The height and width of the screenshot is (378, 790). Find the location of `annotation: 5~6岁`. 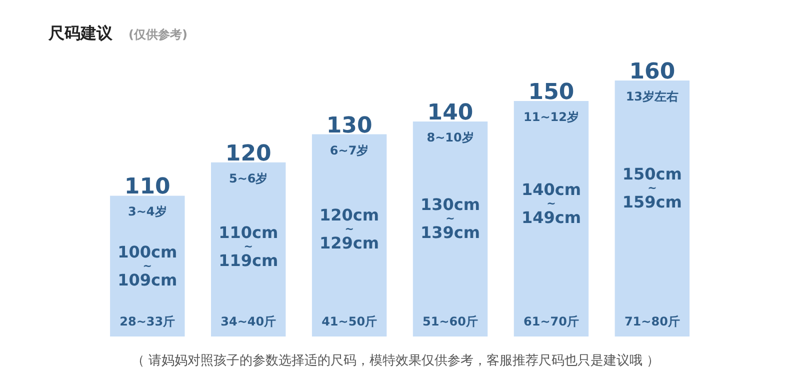

annotation: 5~6岁 is located at coordinates (248, 178).